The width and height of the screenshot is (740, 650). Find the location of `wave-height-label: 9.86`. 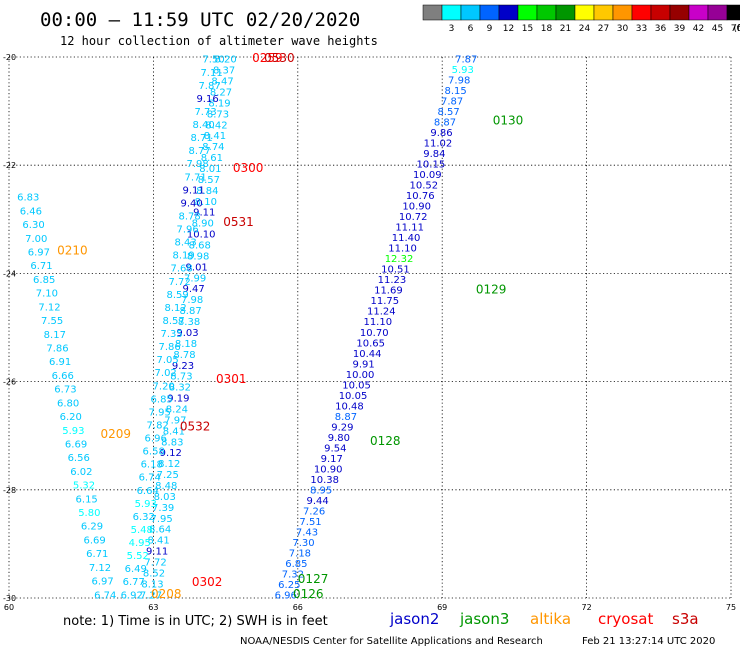

wave-height-label: 9.86 is located at coordinates (441, 133).